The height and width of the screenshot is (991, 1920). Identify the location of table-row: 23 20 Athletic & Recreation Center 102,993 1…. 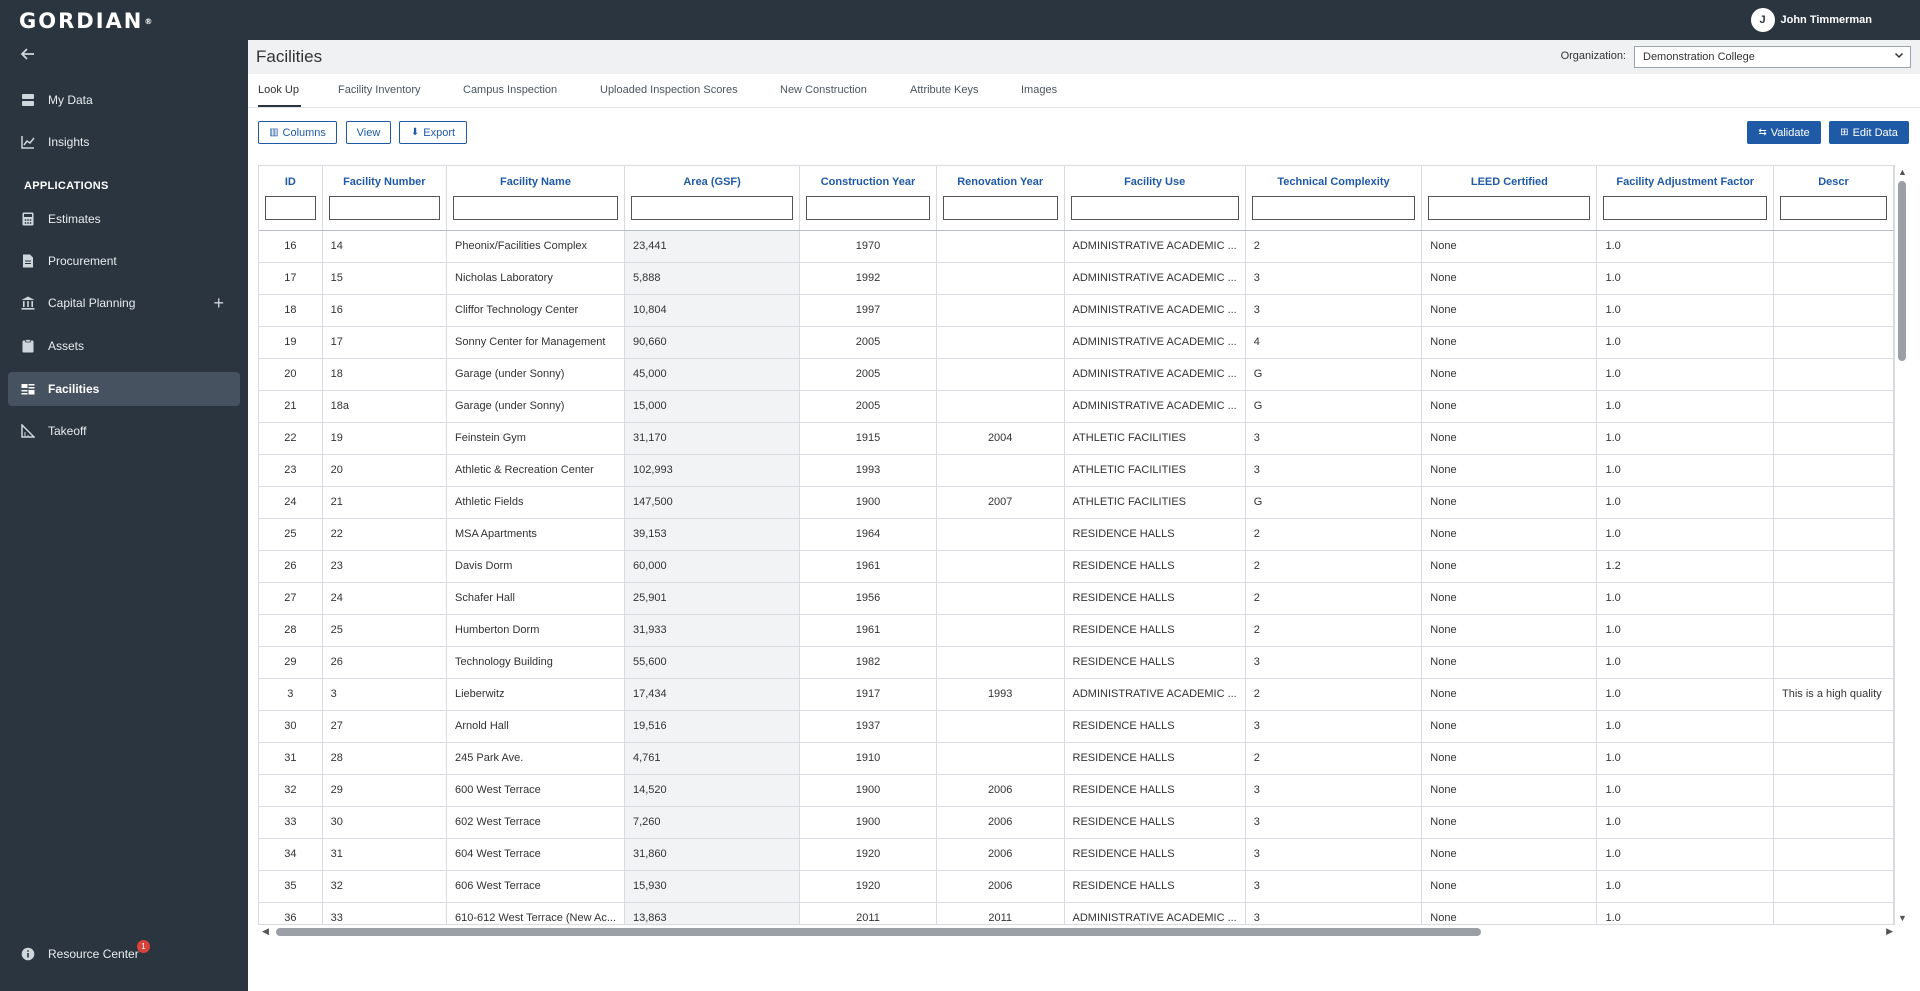
(1076, 470).